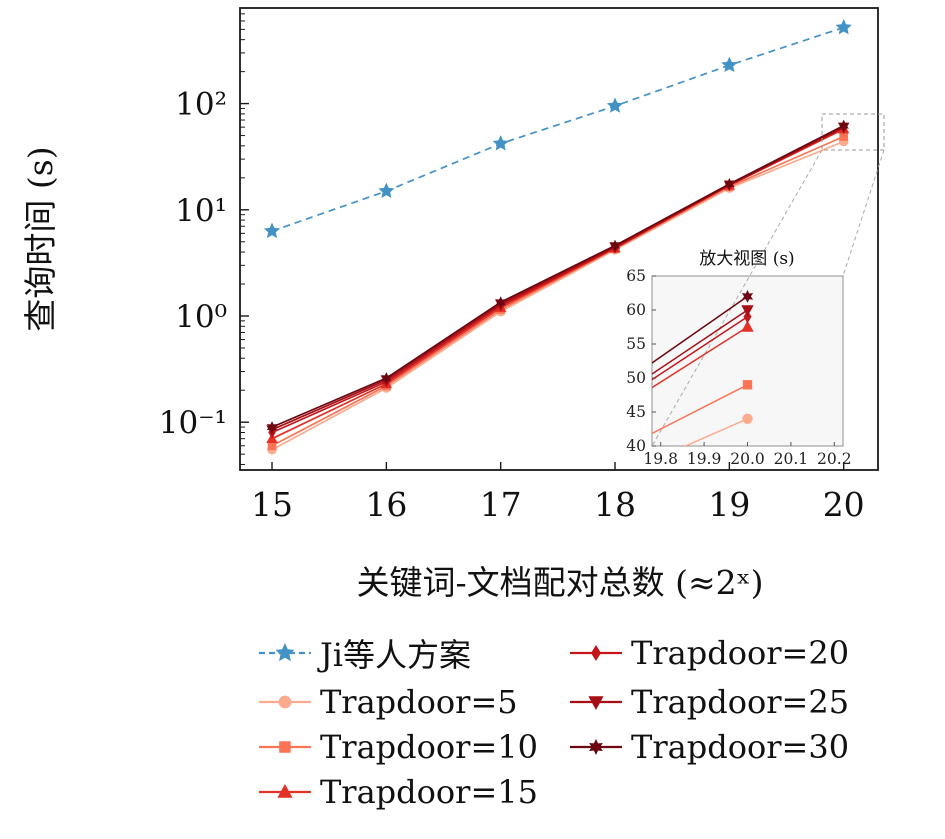 The height and width of the screenshot is (839, 945). I want to click on inset-x-tick-label: 19.8, so click(660, 459).